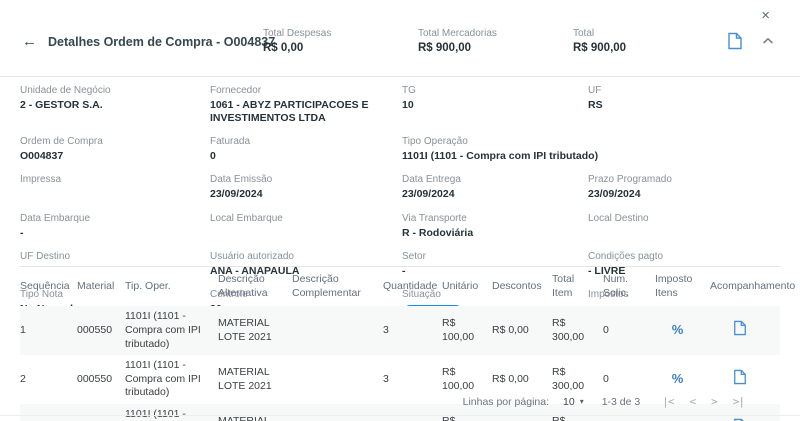 The width and height of the screenshot is (800, 421). I want to click on field-label: Usuário autorizado, so click(252, 256).